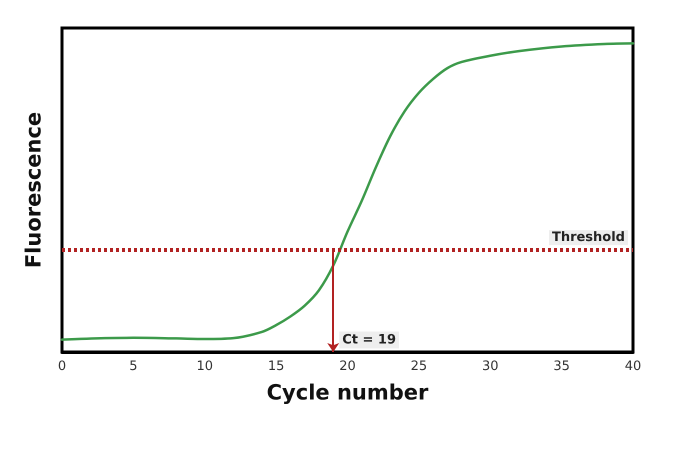 This screenshot has height=459, width=674. Describe the element at coordinates (62, 366) in the screenshot. I see `x-tick-label: 0` at that location.